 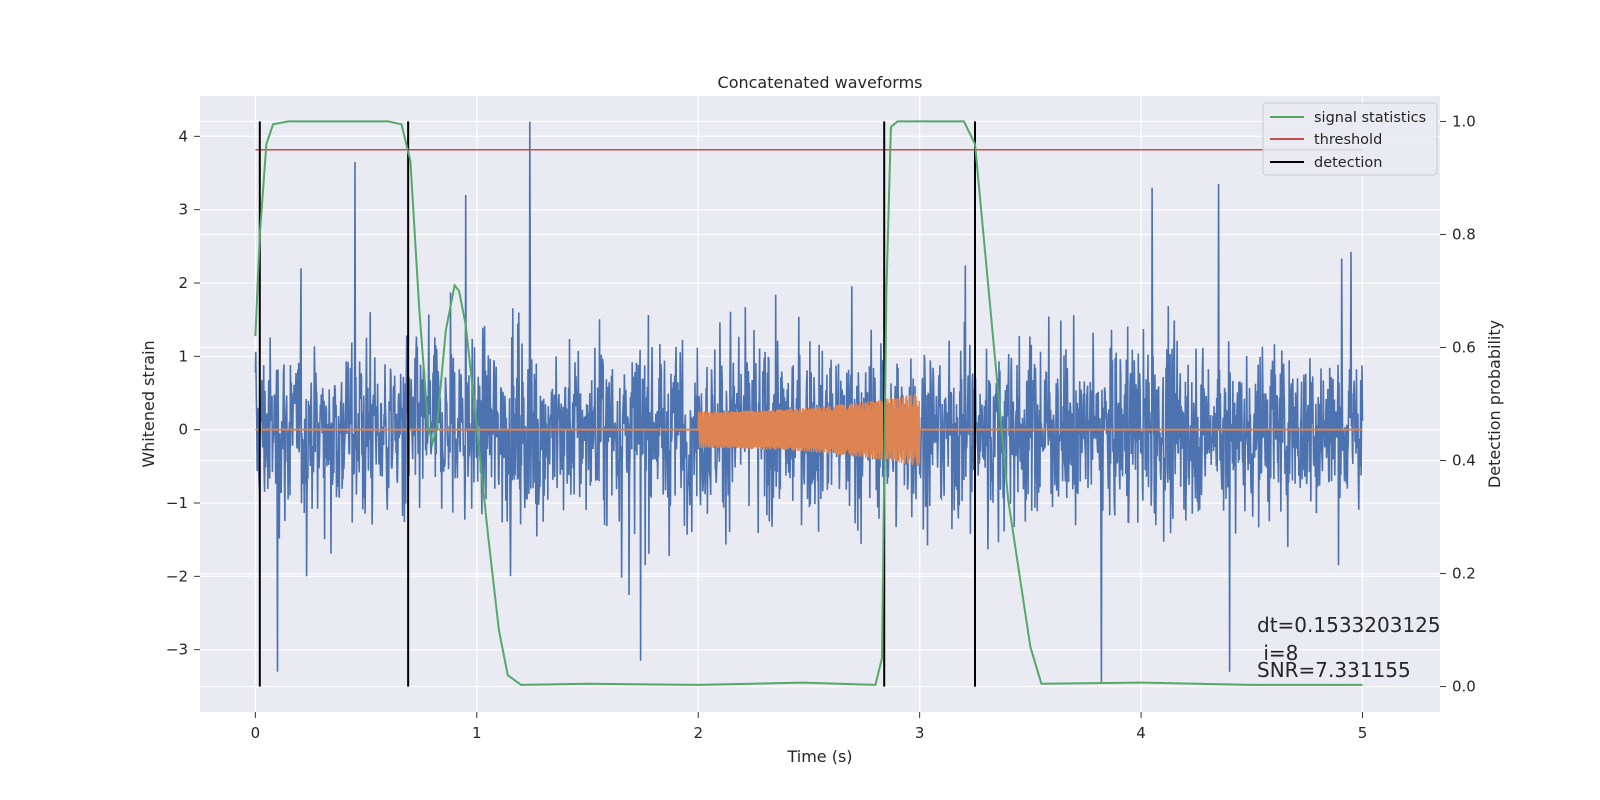 I want to click on tick-label-left: −1, so click(x=177, y=503).